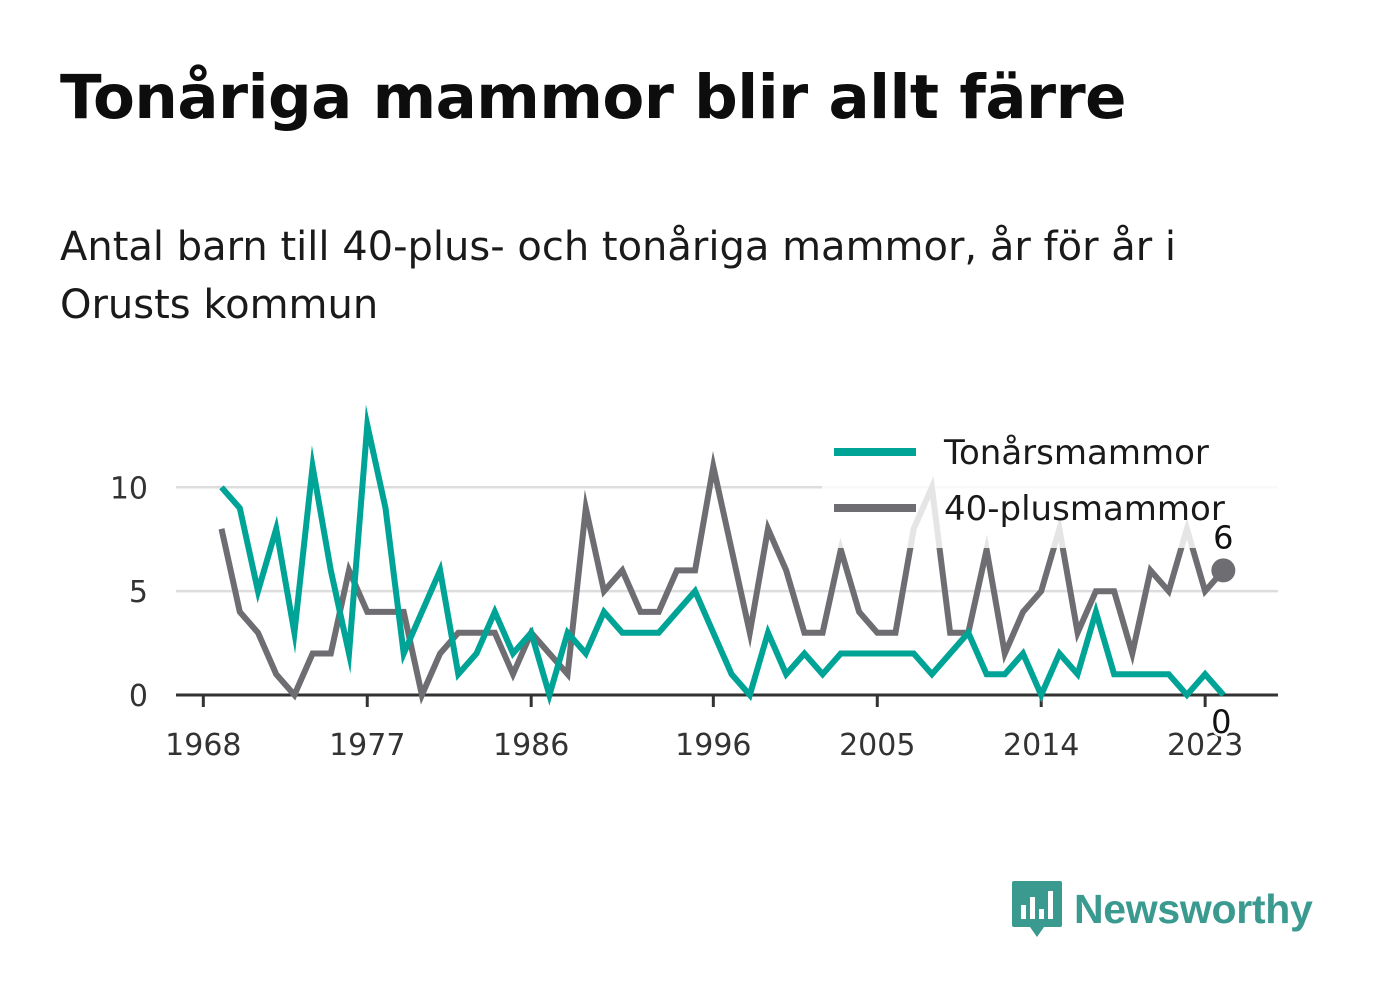  I want to click on chart-title: Tonåriga mammor blir allt färre, so click(593, 97).